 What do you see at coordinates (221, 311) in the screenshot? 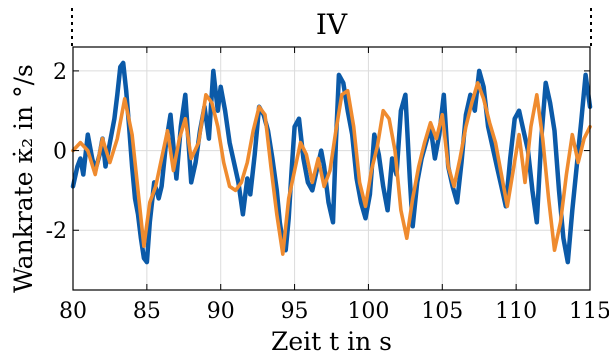
I see `x-tick-label: 90` at bounding box center [221, 311].